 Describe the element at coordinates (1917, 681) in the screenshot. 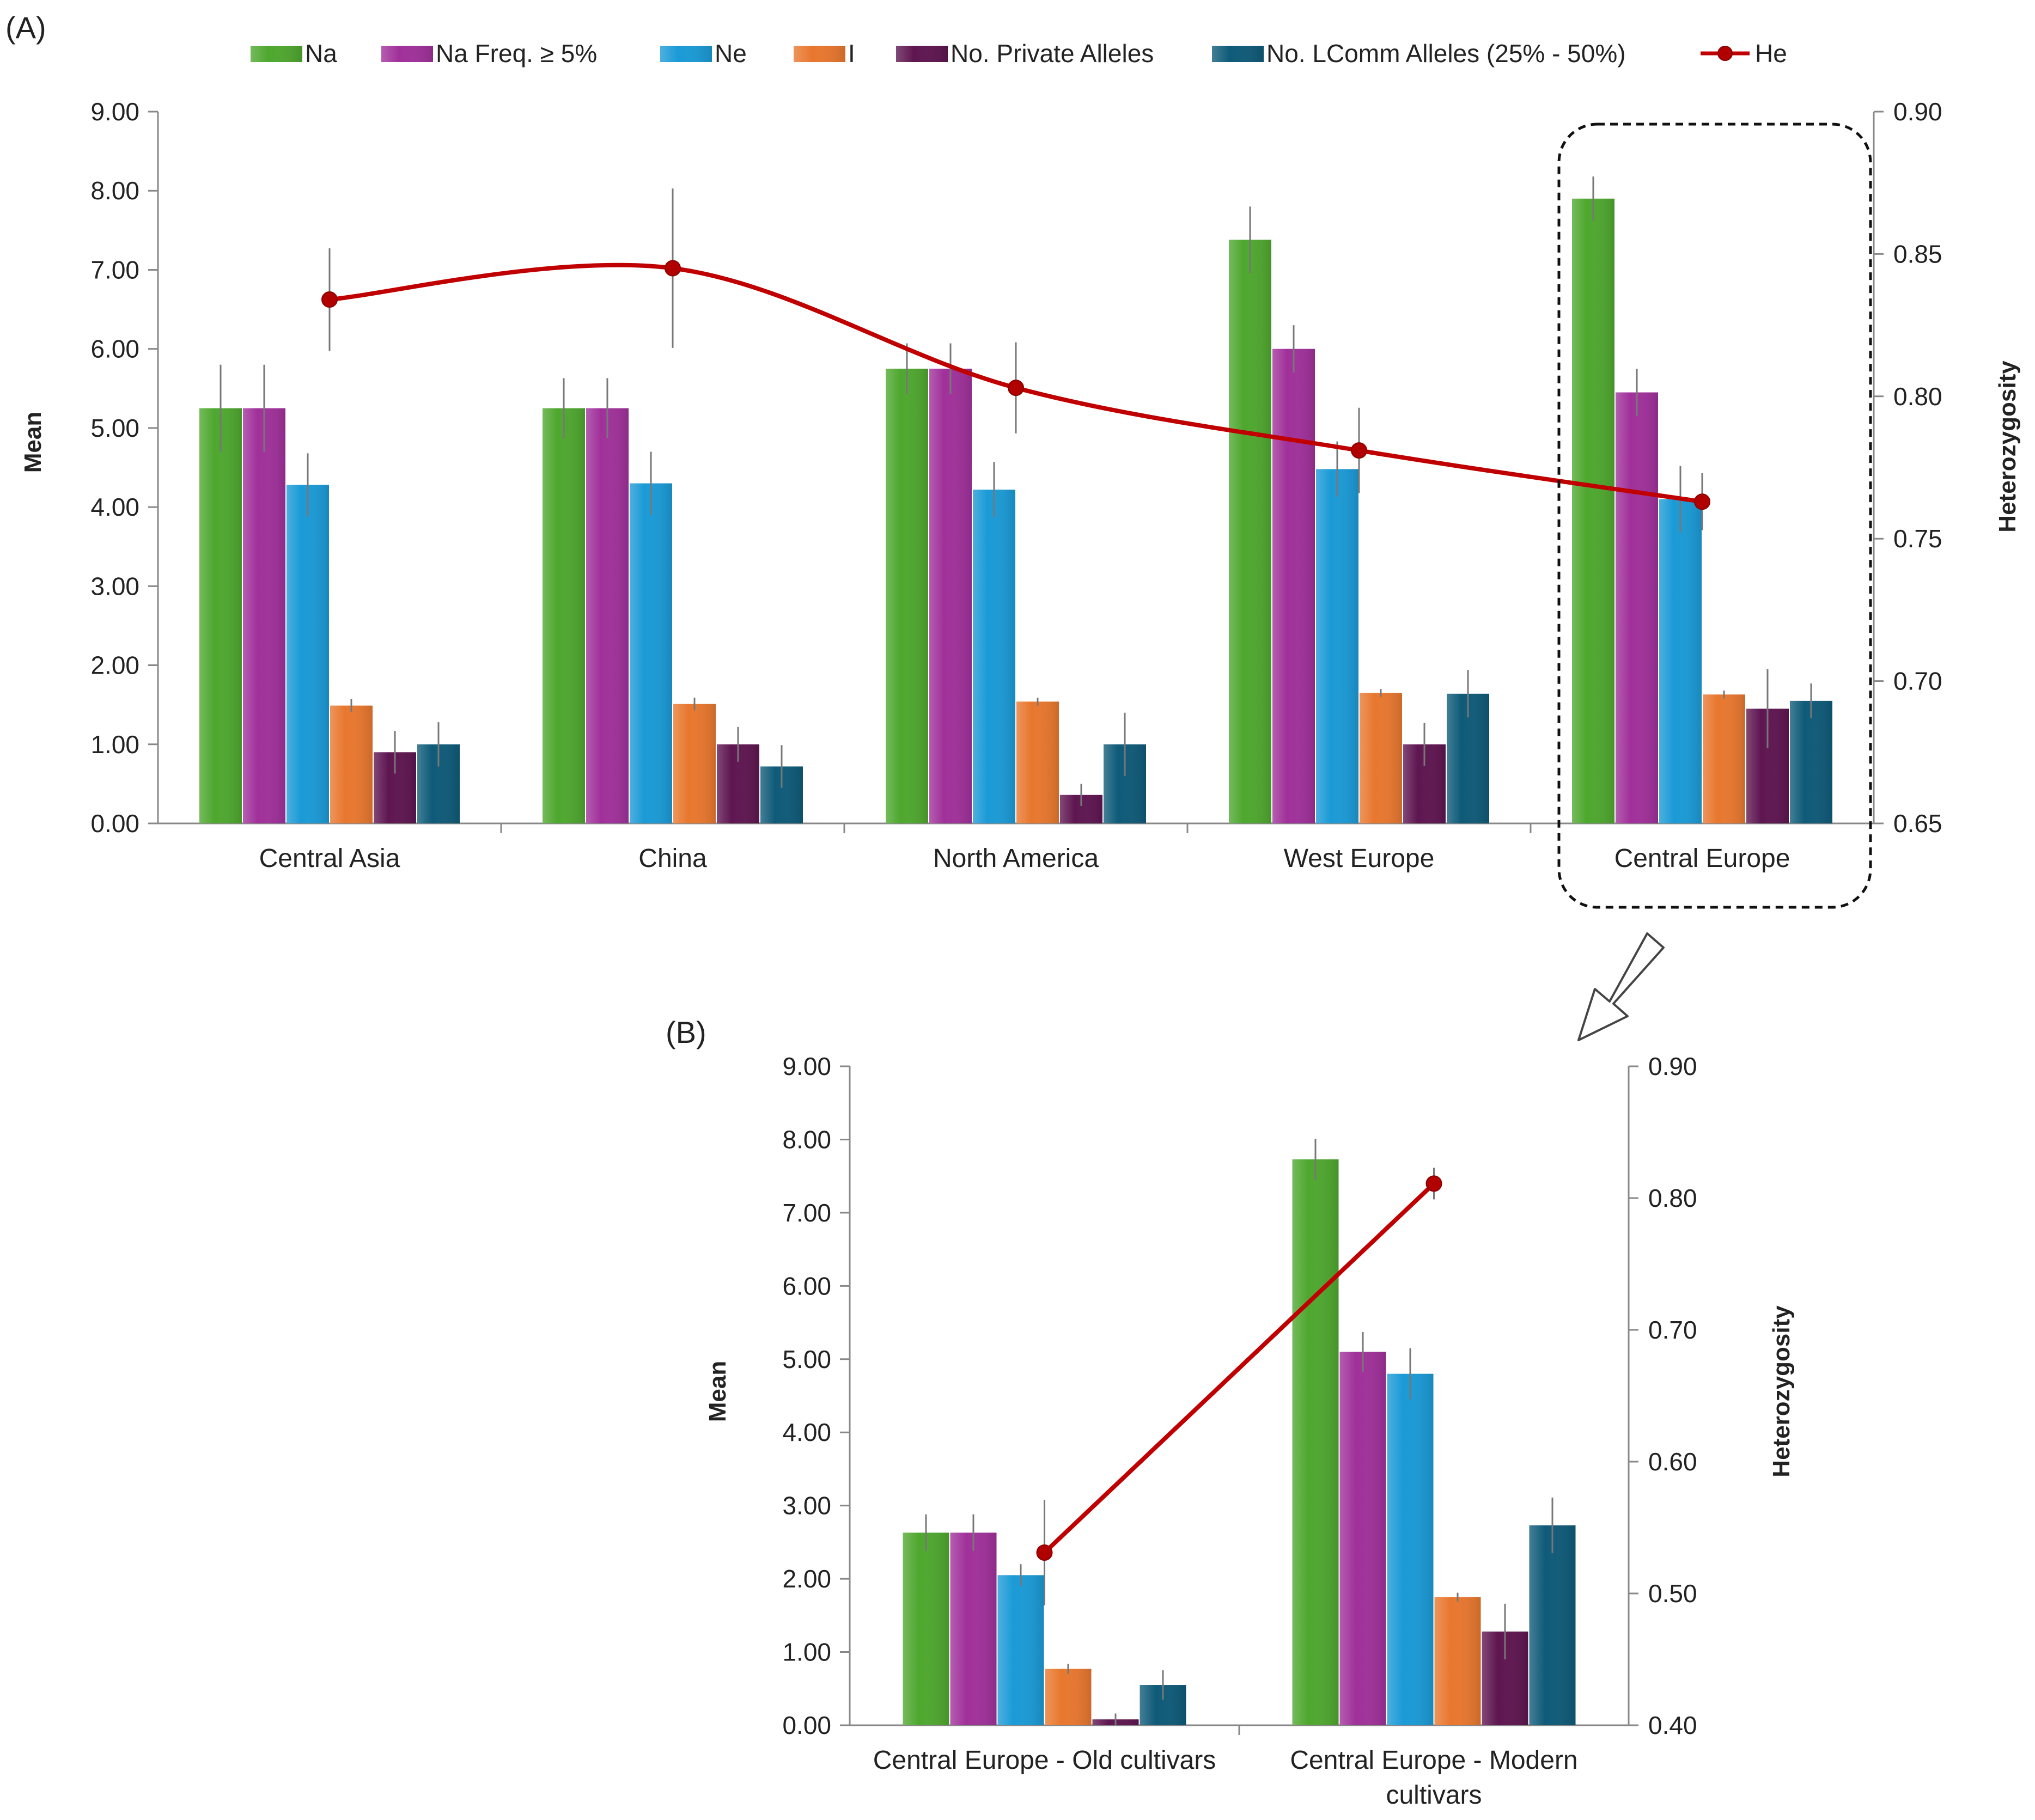

I see `chartA-y2tick-label: 0.70` at that location.